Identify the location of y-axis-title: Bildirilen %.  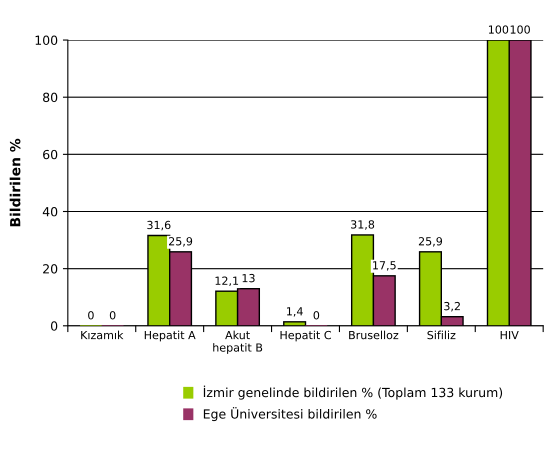
(15, 182).